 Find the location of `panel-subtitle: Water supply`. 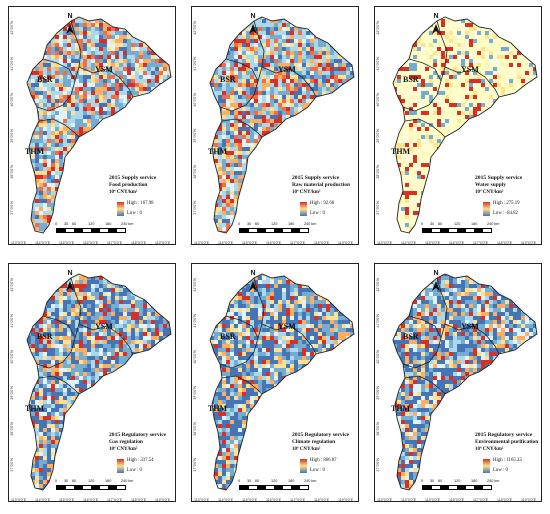

panel-subtitle: Water supply is located at coordinates (490, 185).